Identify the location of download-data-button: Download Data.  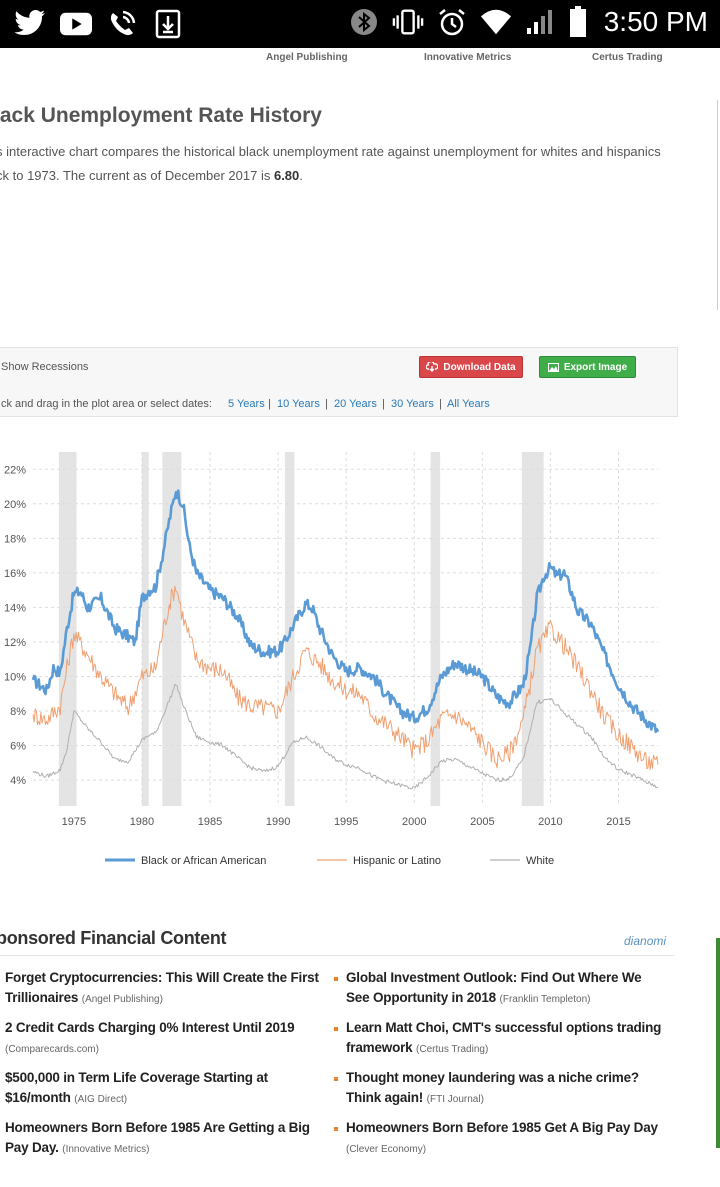
(471, 367).